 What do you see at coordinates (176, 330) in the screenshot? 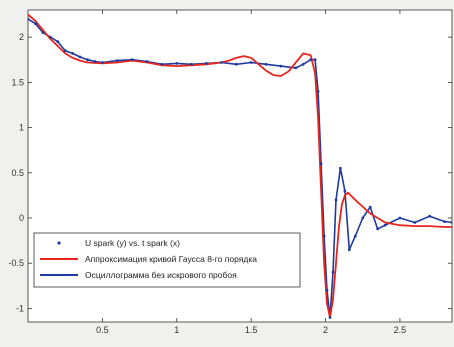
I see `x-tick-label: 1` at bounding box center [176, 330].